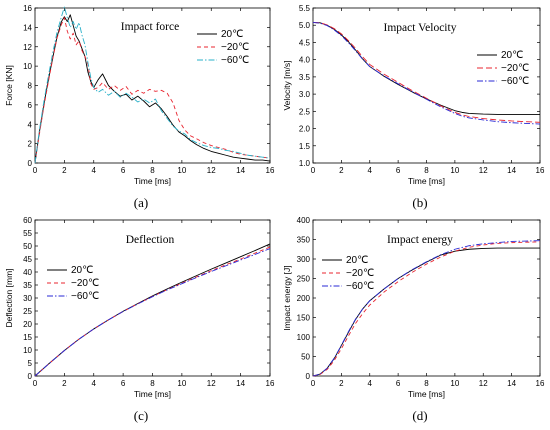 The height and width of the screenshot is (430, 550). What do you see at coordinates (305, 42) in the screenshot?
I see `y-tick-label: 4.5` at bounding box center [305, 42].